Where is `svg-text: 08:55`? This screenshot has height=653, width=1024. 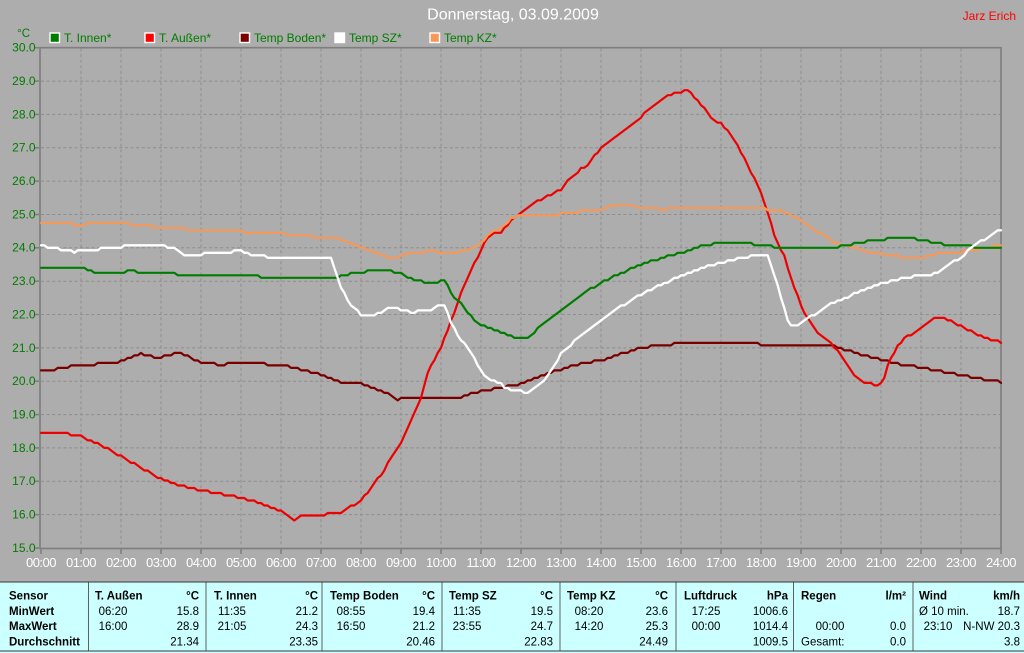 svg-text: 08:55 is located at coordinates (351, 612).